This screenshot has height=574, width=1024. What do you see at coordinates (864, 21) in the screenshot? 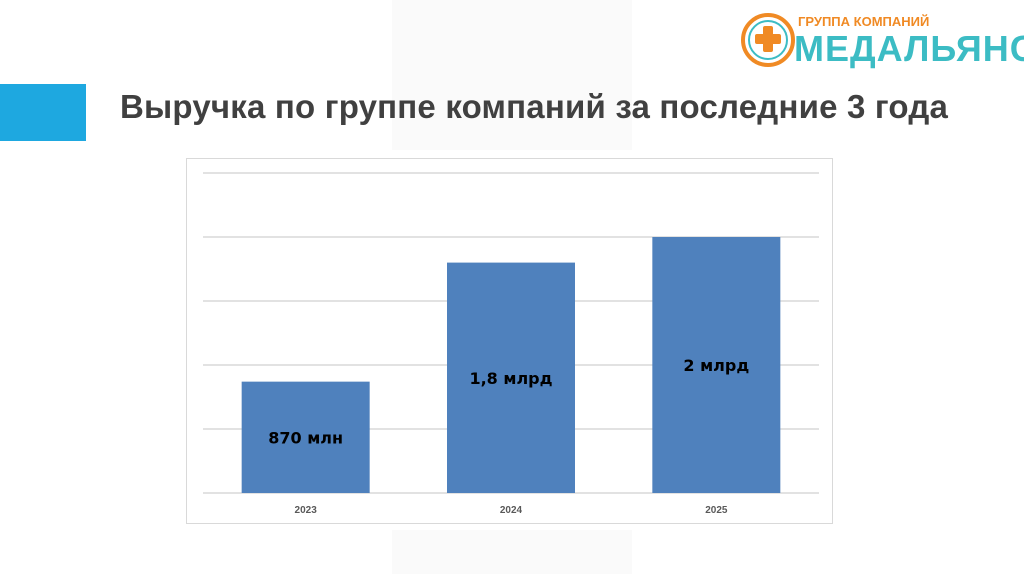
I see `logo-subtitle: ГРУППА КОМПАНИЙ` at bounding box center [864, 21].